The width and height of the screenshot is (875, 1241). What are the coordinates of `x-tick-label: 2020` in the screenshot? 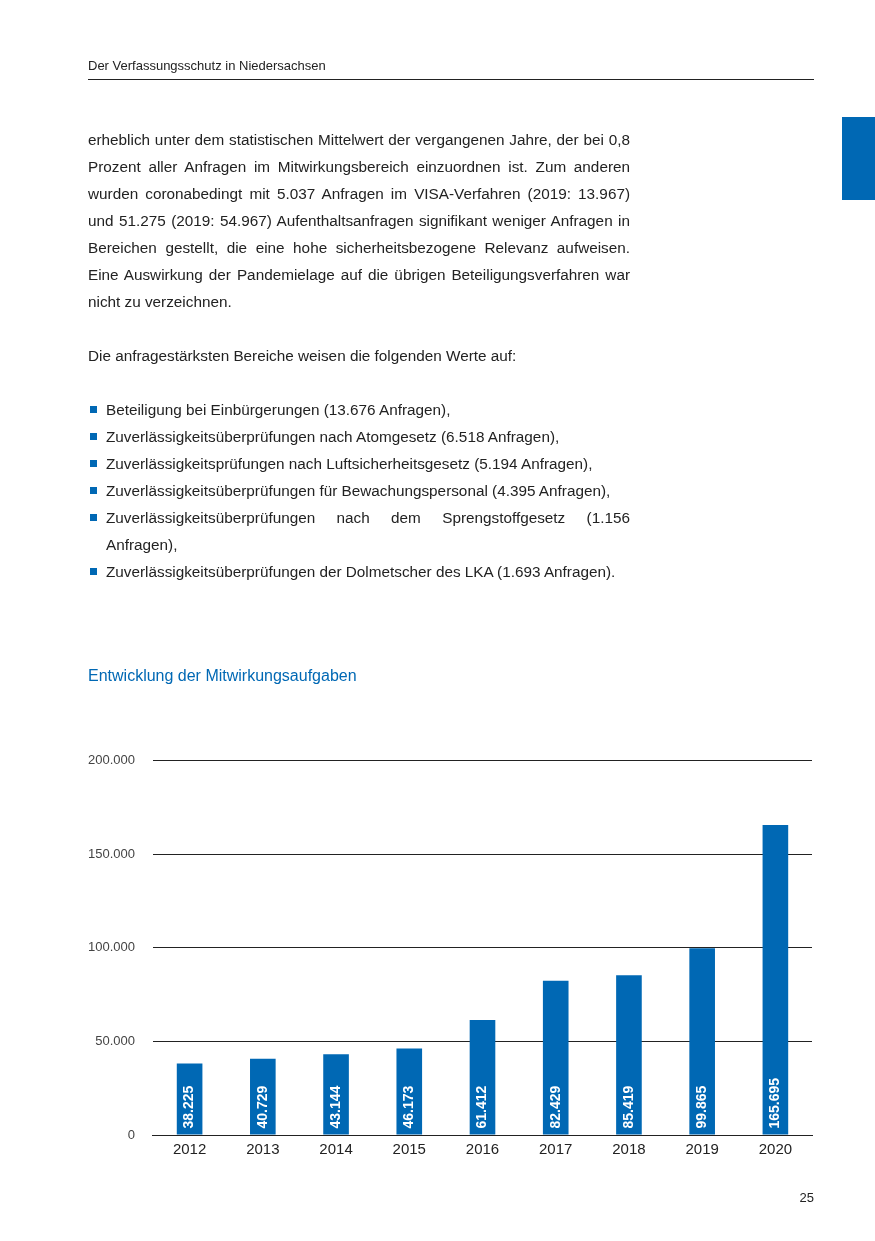 It's located at (775, 1149).